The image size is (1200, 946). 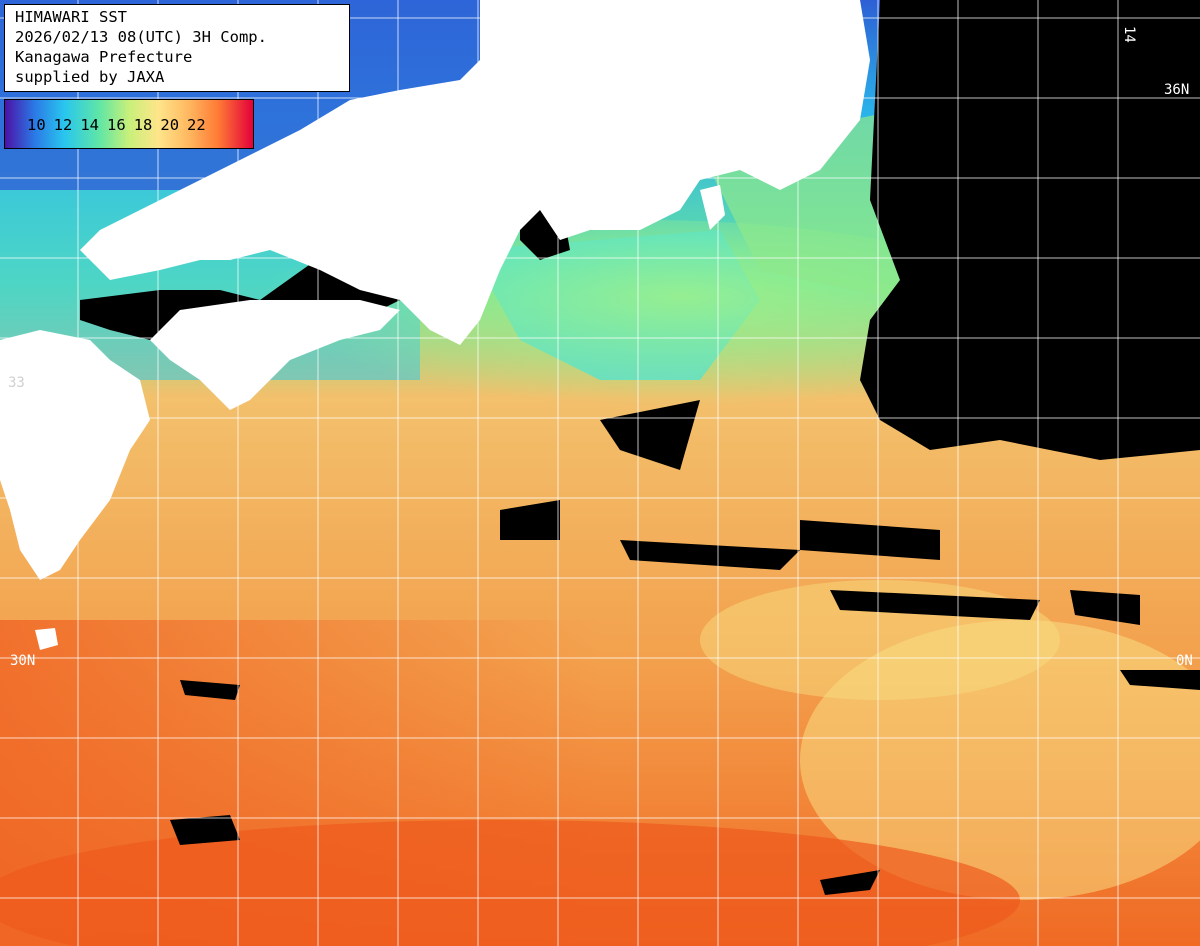 What do you see at coordinates (205, 830) in the screenshot?
I see `cloud-spot-sw` at bounding box center [205, 830].